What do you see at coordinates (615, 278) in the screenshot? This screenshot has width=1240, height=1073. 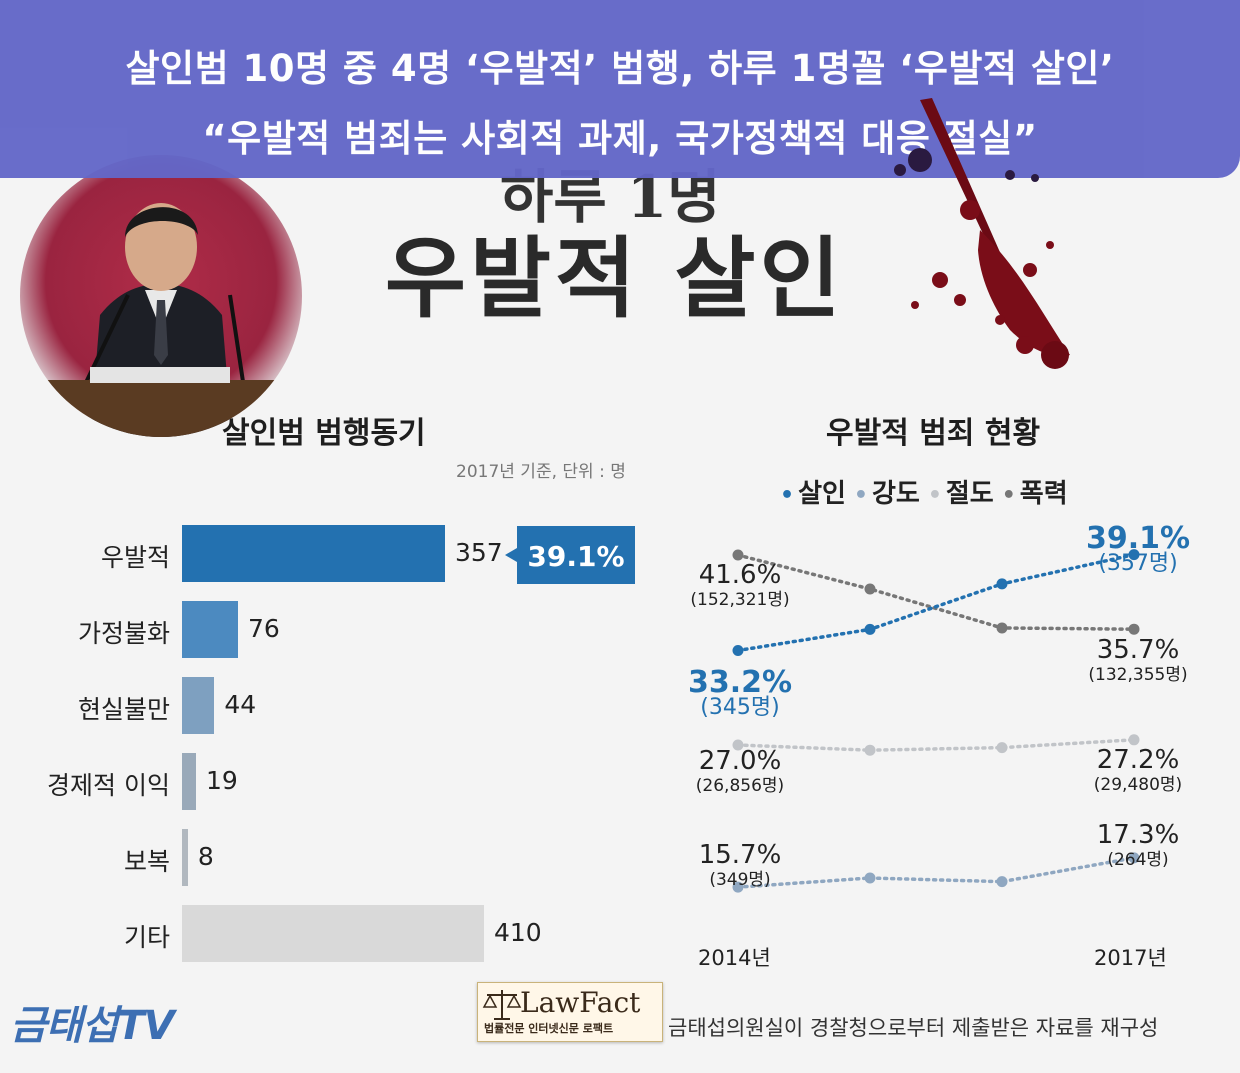 I see `art-title: 우발적 살인` at bounding box center [615, 278].